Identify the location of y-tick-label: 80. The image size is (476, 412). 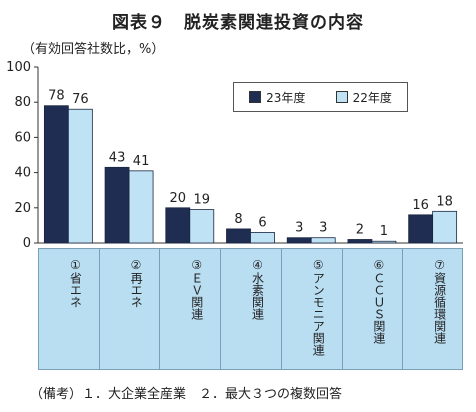
(22, 102).